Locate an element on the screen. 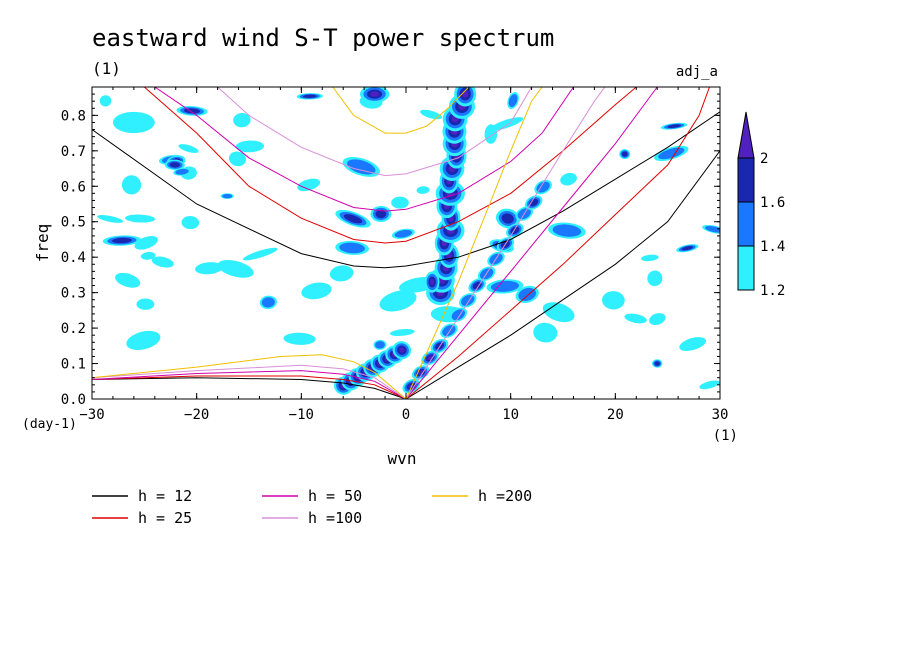  colorbar: 2 1.6 1.4 1.2 is located at coordinates (761, 205).